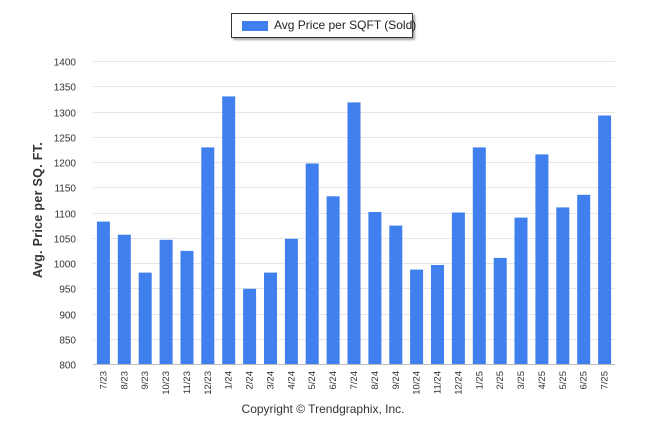 This screenshot has width=646, height=434. What do you see at coordinates (438, 382) in the screenshot?
I see `x-tick-label: 11/24` at bounding box center [438, 382].